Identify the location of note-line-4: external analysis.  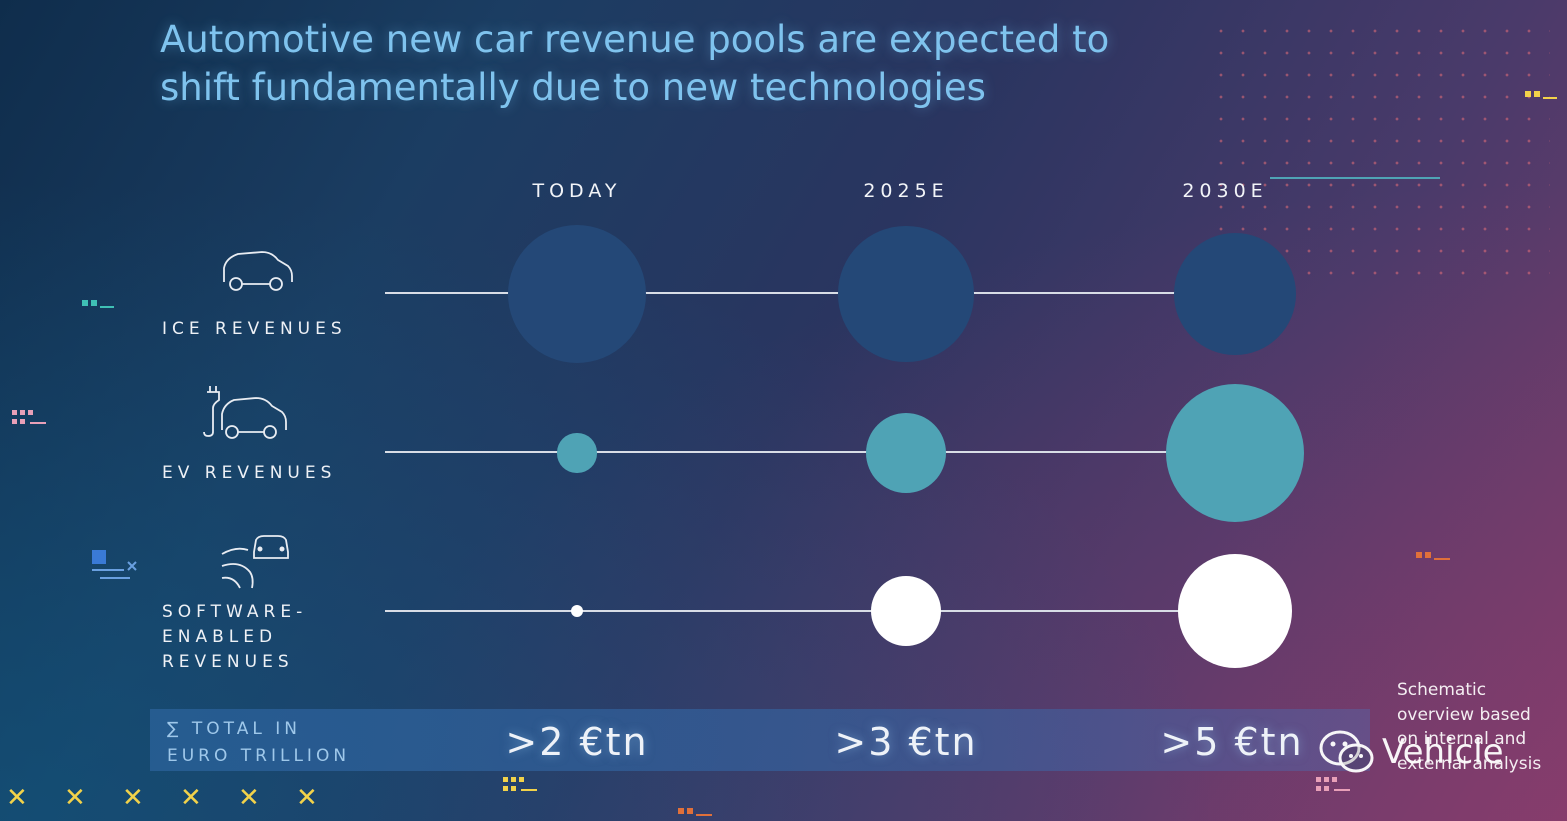
(1469, 763).